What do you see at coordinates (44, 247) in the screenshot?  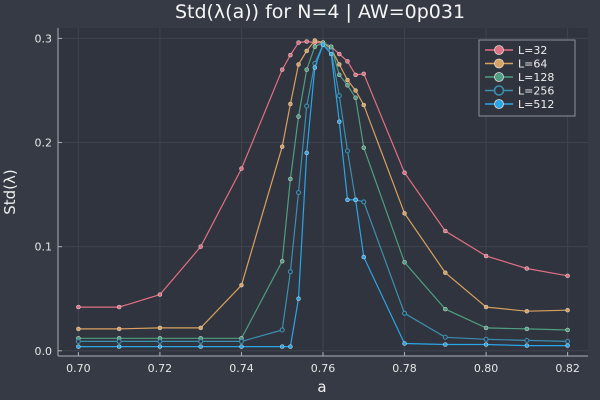 I see `y-tick-label: 0.1` at bounding box center [44, 247].